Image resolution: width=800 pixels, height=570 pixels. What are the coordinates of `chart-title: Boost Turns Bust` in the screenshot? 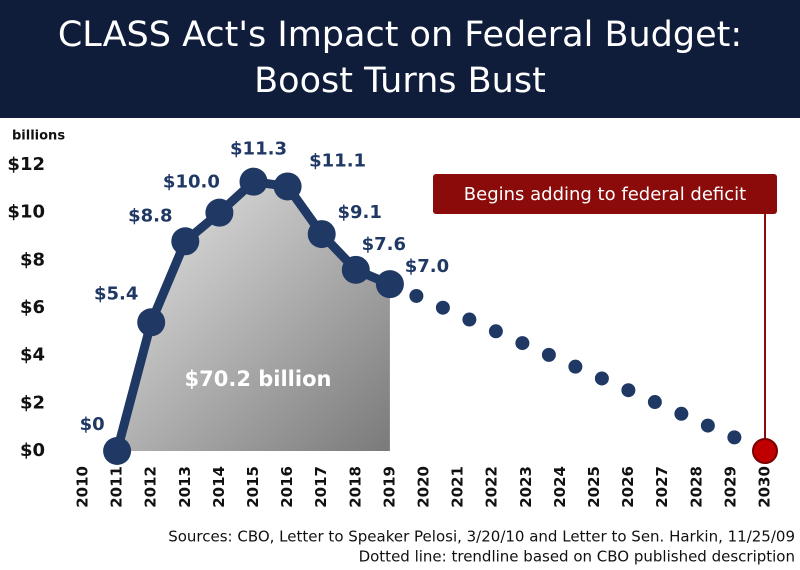 It's located at (400, 81).